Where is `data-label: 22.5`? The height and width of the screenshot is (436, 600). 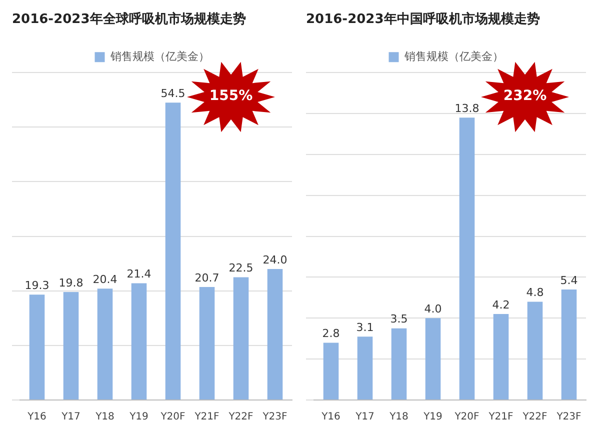 data-label: 22.5 is located at coordinates (241, 268).